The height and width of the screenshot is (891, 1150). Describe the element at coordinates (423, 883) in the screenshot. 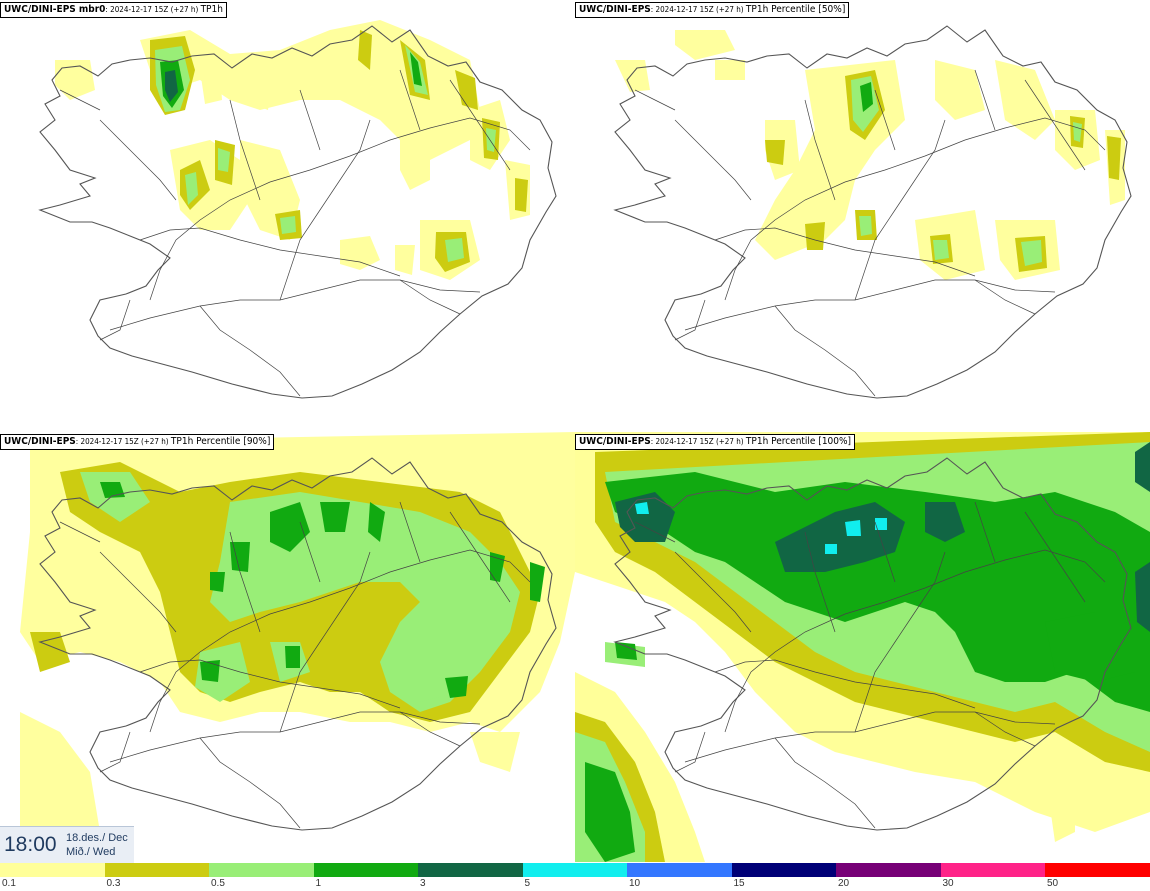

I see `legend-tick-label: 3` at that location.